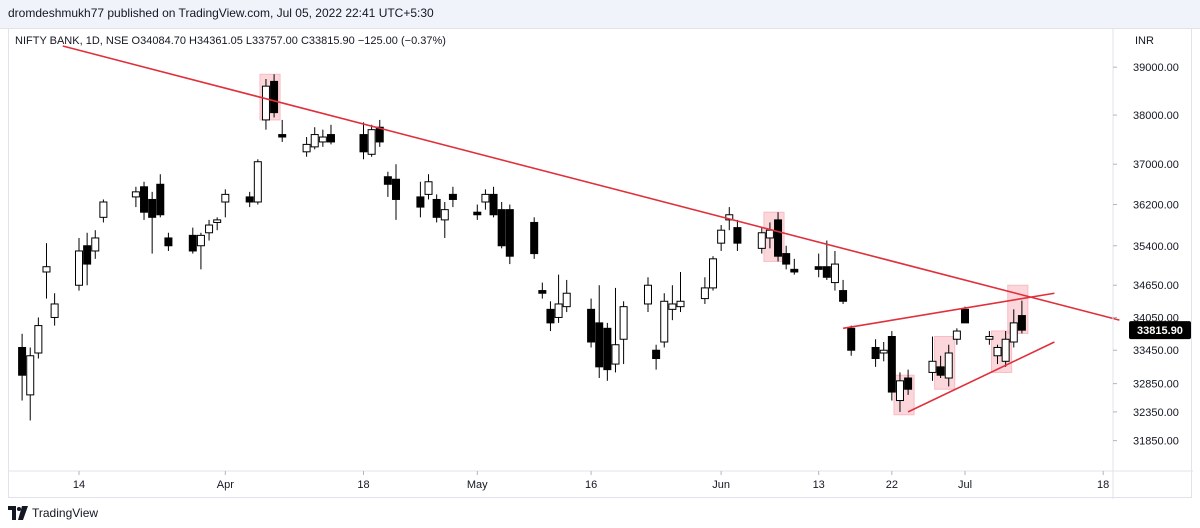 The image size is (1200, 528). Describe the element at coordinates (721, 485) in the screenshot. I see `time-tick-label: Jun` at that location.